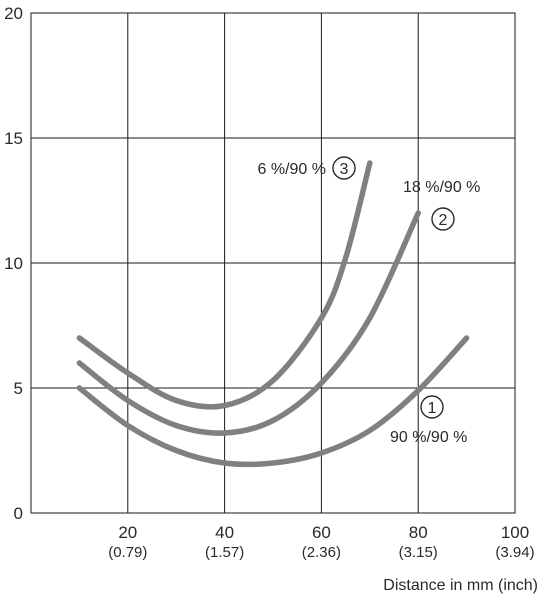 The height and width of the screenshot is (600, 540). I want to click on y-tick-label: 20, so click(13, 13).